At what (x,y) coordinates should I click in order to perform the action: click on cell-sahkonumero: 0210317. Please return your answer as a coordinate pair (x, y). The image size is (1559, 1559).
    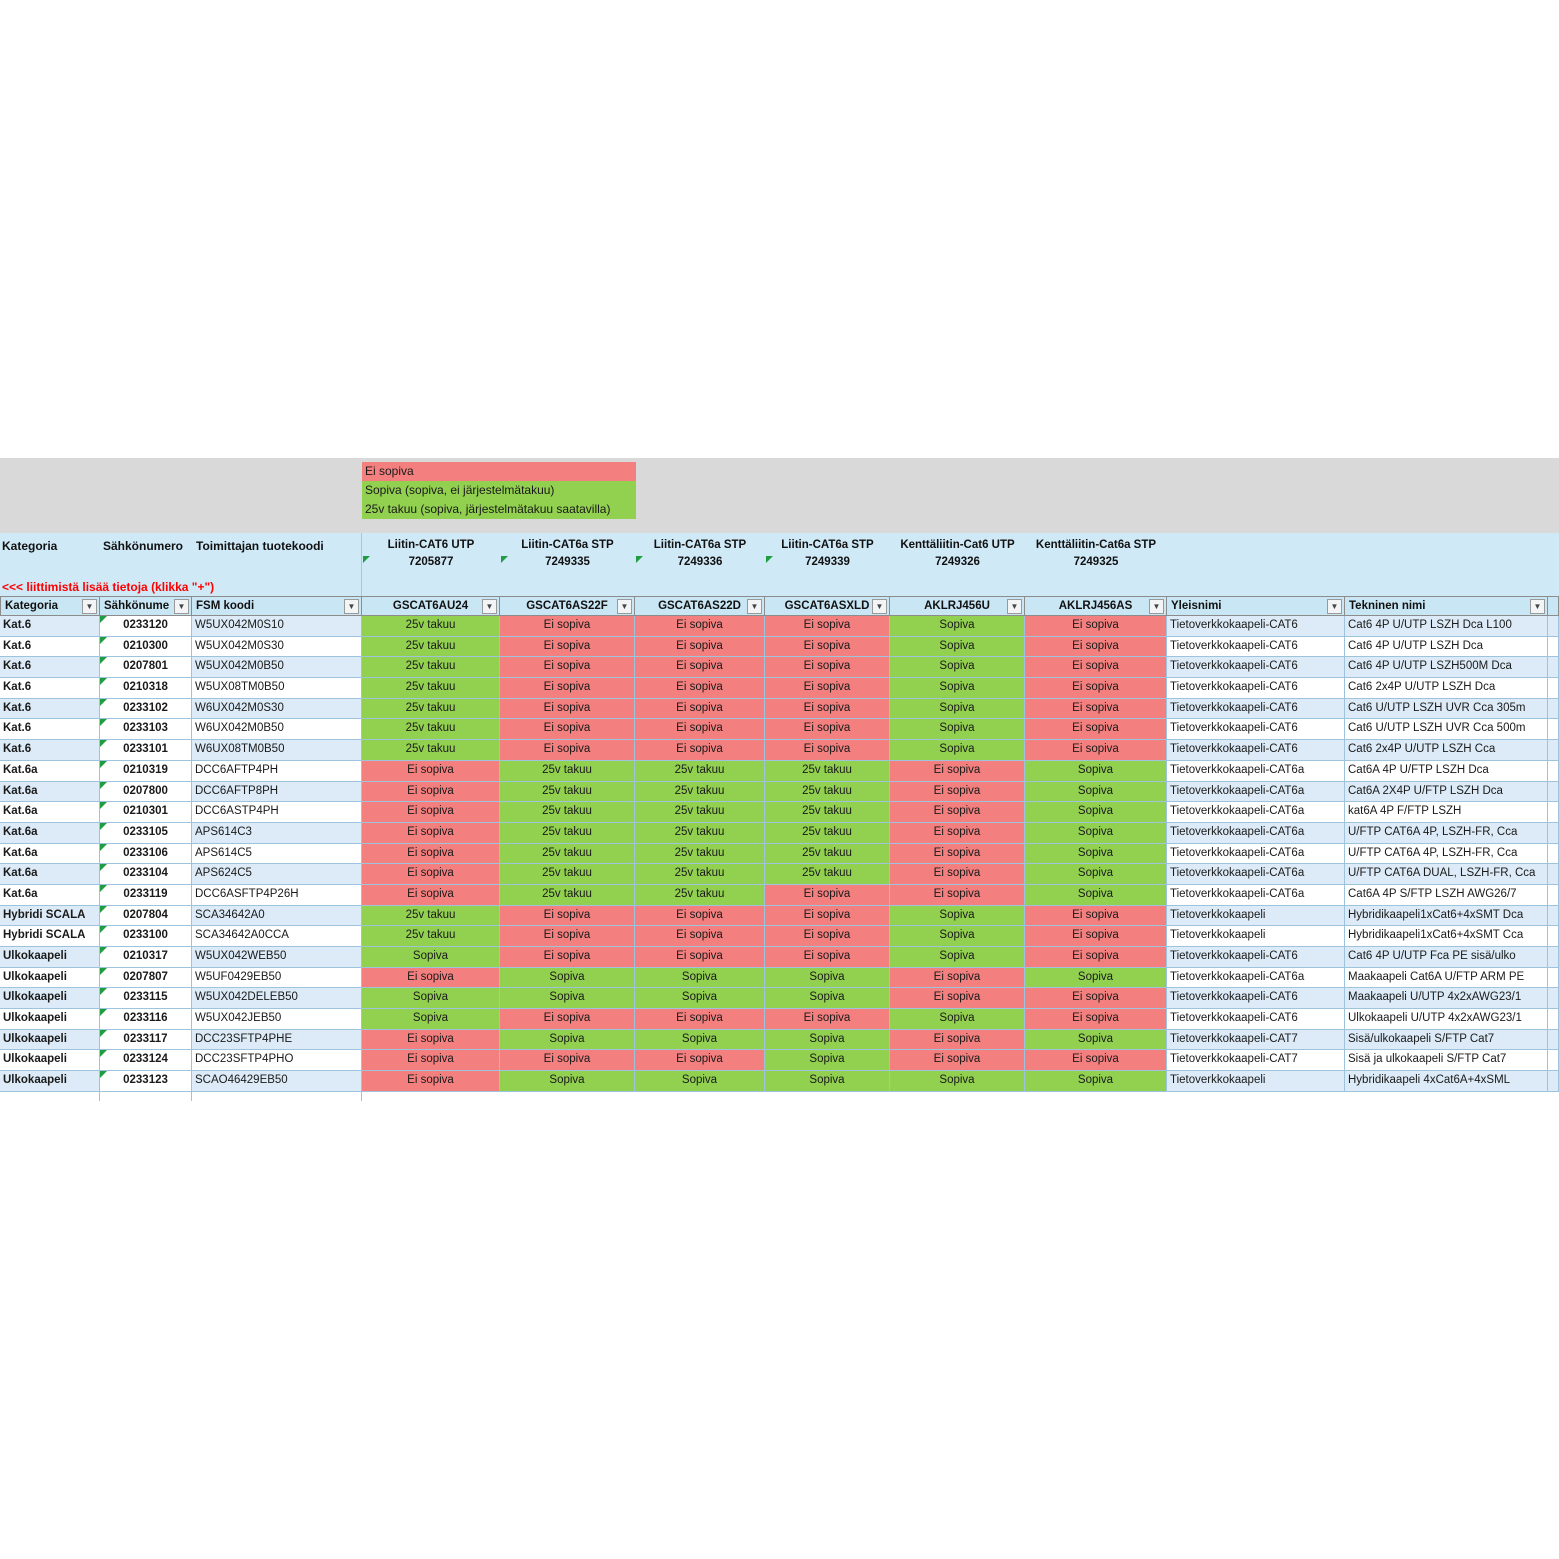
    Looking at the image, I should click on (146, 957).